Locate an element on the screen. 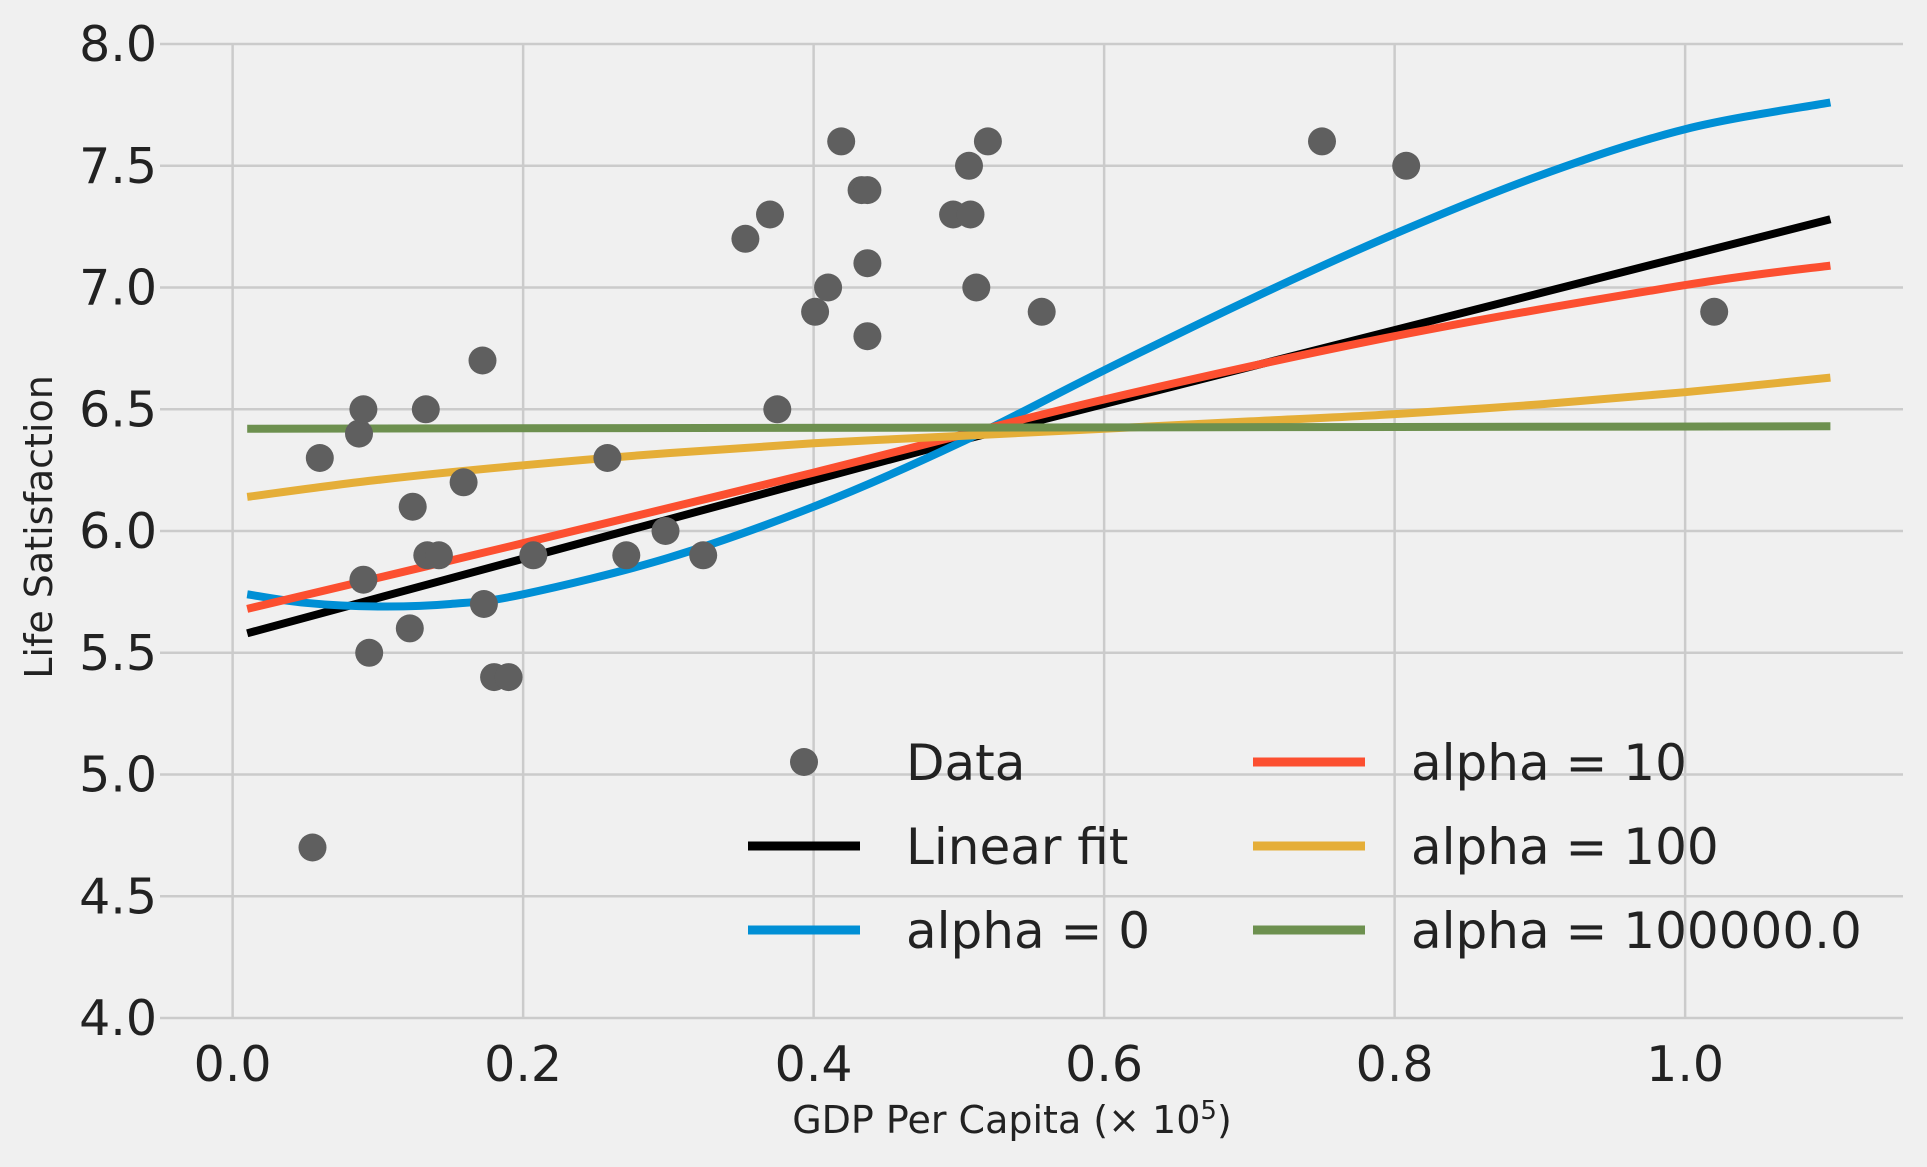 This screenshot has height=1167, width=1927. x-tick-labels: 0.0 0.2 0.4 0.6 0.8 1.0 is located at coordinates (959, 1064).